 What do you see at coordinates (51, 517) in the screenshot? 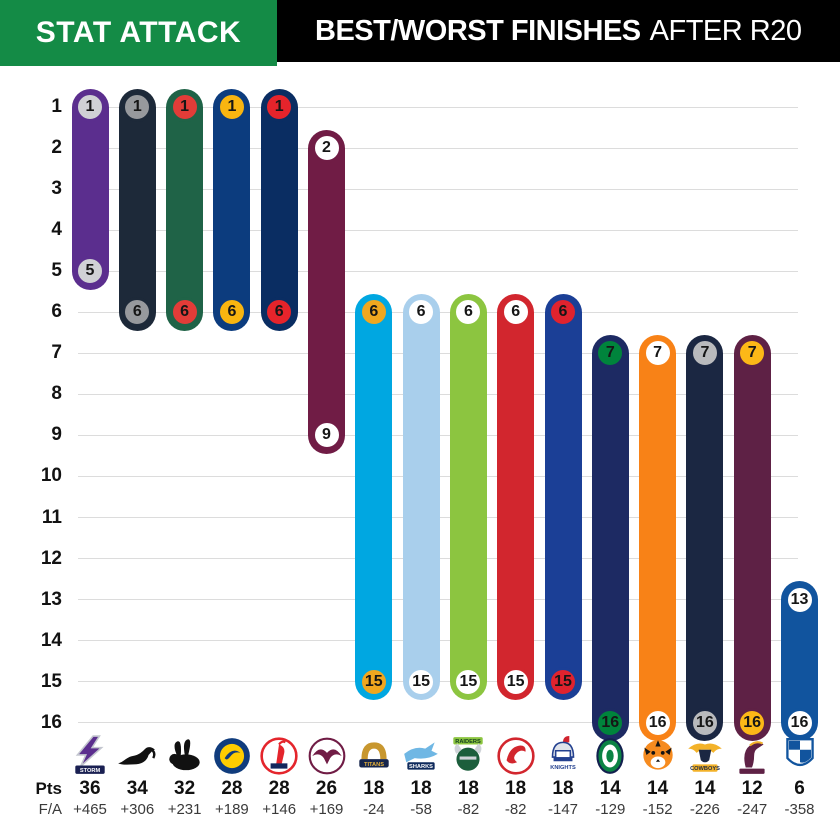
I see `y-axis-label: 11` at bounding box center [51, 517].